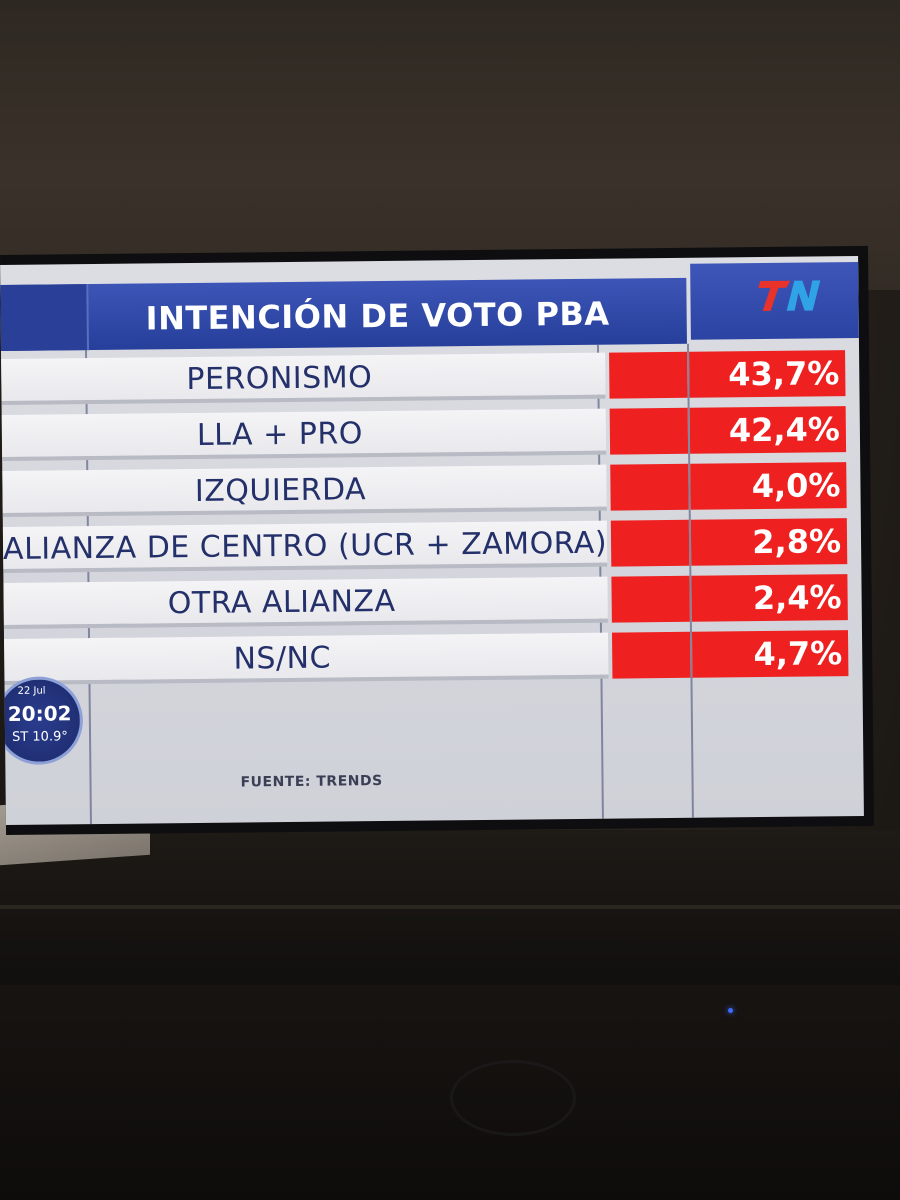  I want to click on clock-temperature: ST 10.9°, so click(39, 737).